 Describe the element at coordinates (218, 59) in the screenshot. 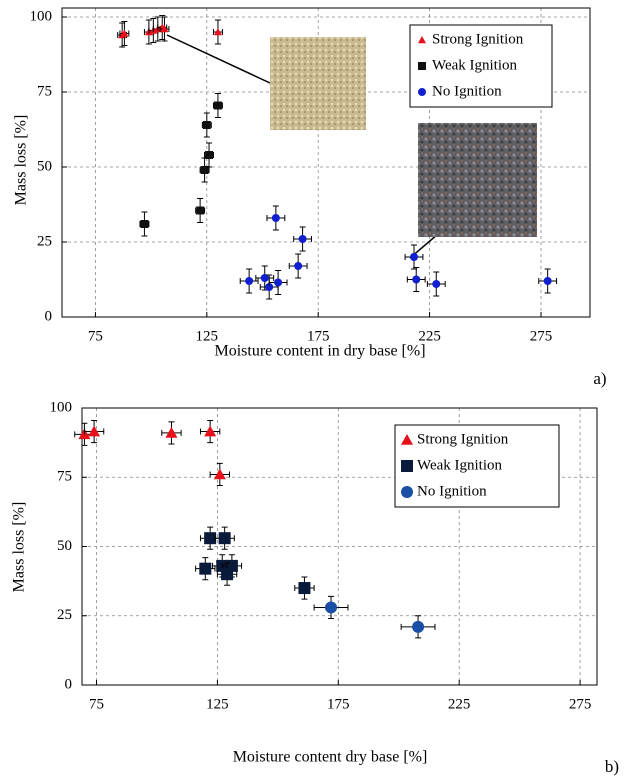

I see `callout-line` at that location.